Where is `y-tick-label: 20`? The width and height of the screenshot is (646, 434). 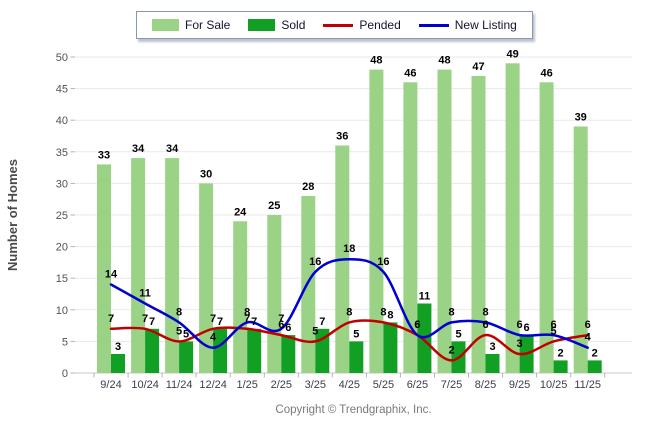
y-tick-label: 20 is located at coordinates (62, 248).